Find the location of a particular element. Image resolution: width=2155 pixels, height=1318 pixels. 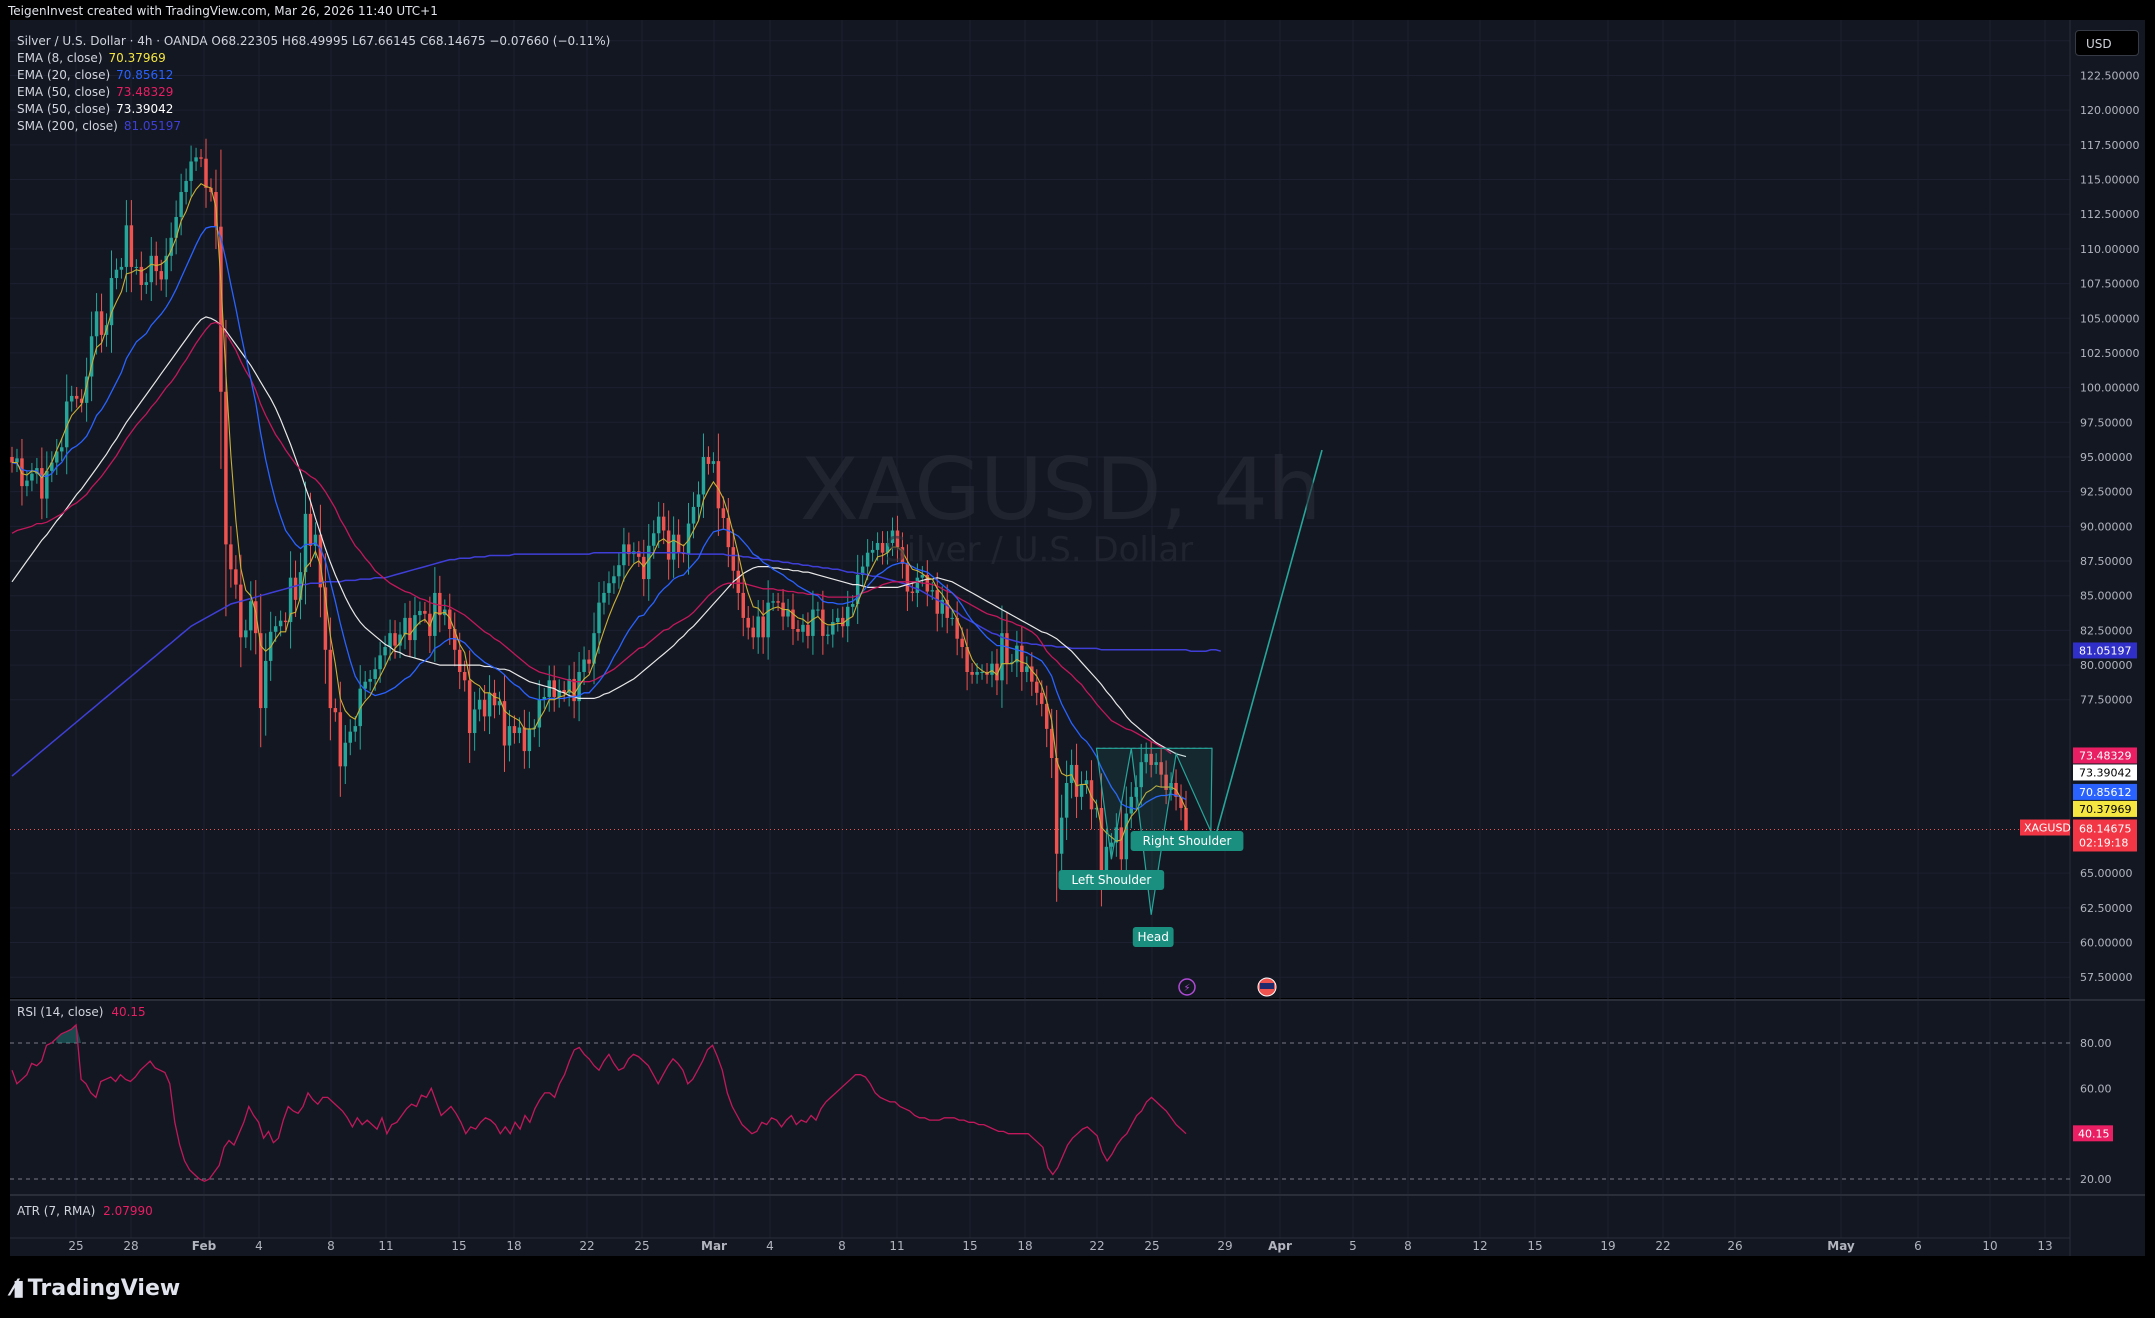

price-tick-label: 62.50000 is located at coordinates (2106, 908).